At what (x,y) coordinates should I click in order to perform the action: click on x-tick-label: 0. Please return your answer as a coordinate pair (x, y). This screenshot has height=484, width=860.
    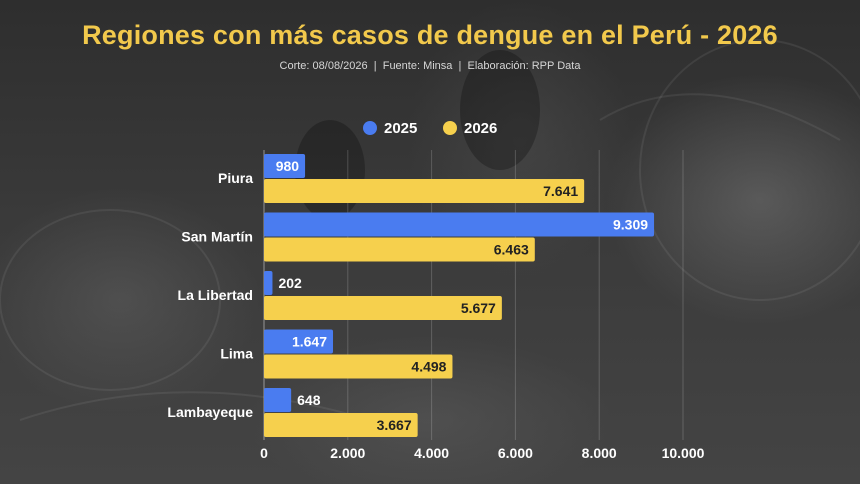
    Looking at the image, I should click on (264, 453).